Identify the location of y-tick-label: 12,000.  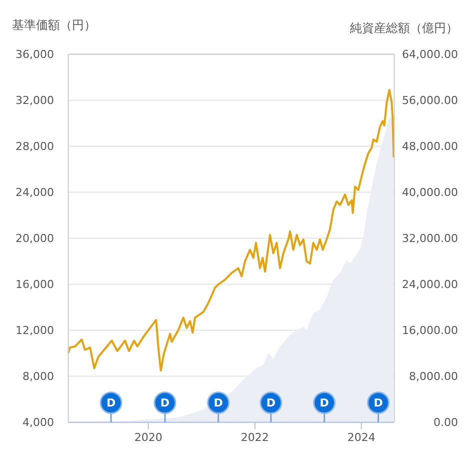
(35, 330).